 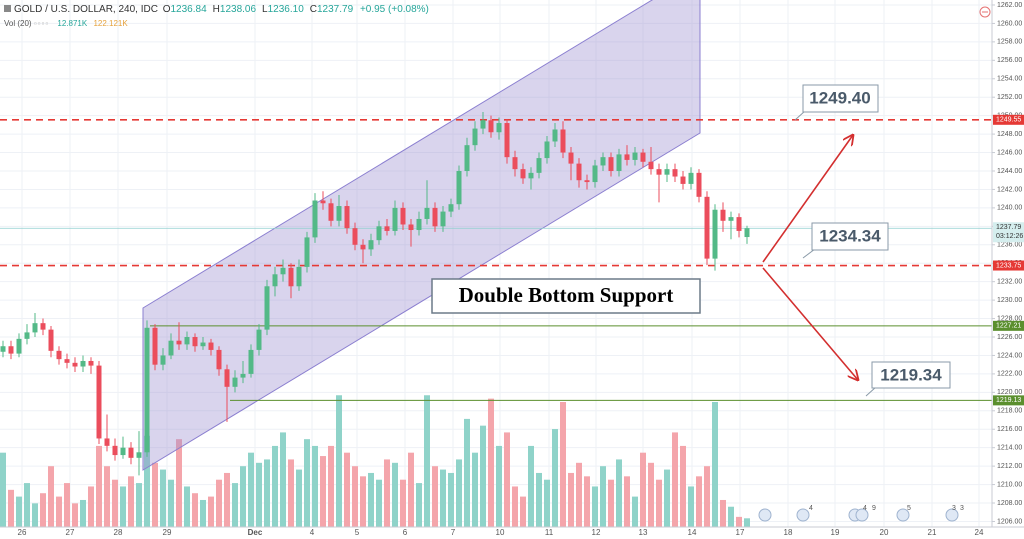 What do you see at coordinates (811, 508) in the screenshot?
I see `event-count: 4` at bounding box center [811, 508].